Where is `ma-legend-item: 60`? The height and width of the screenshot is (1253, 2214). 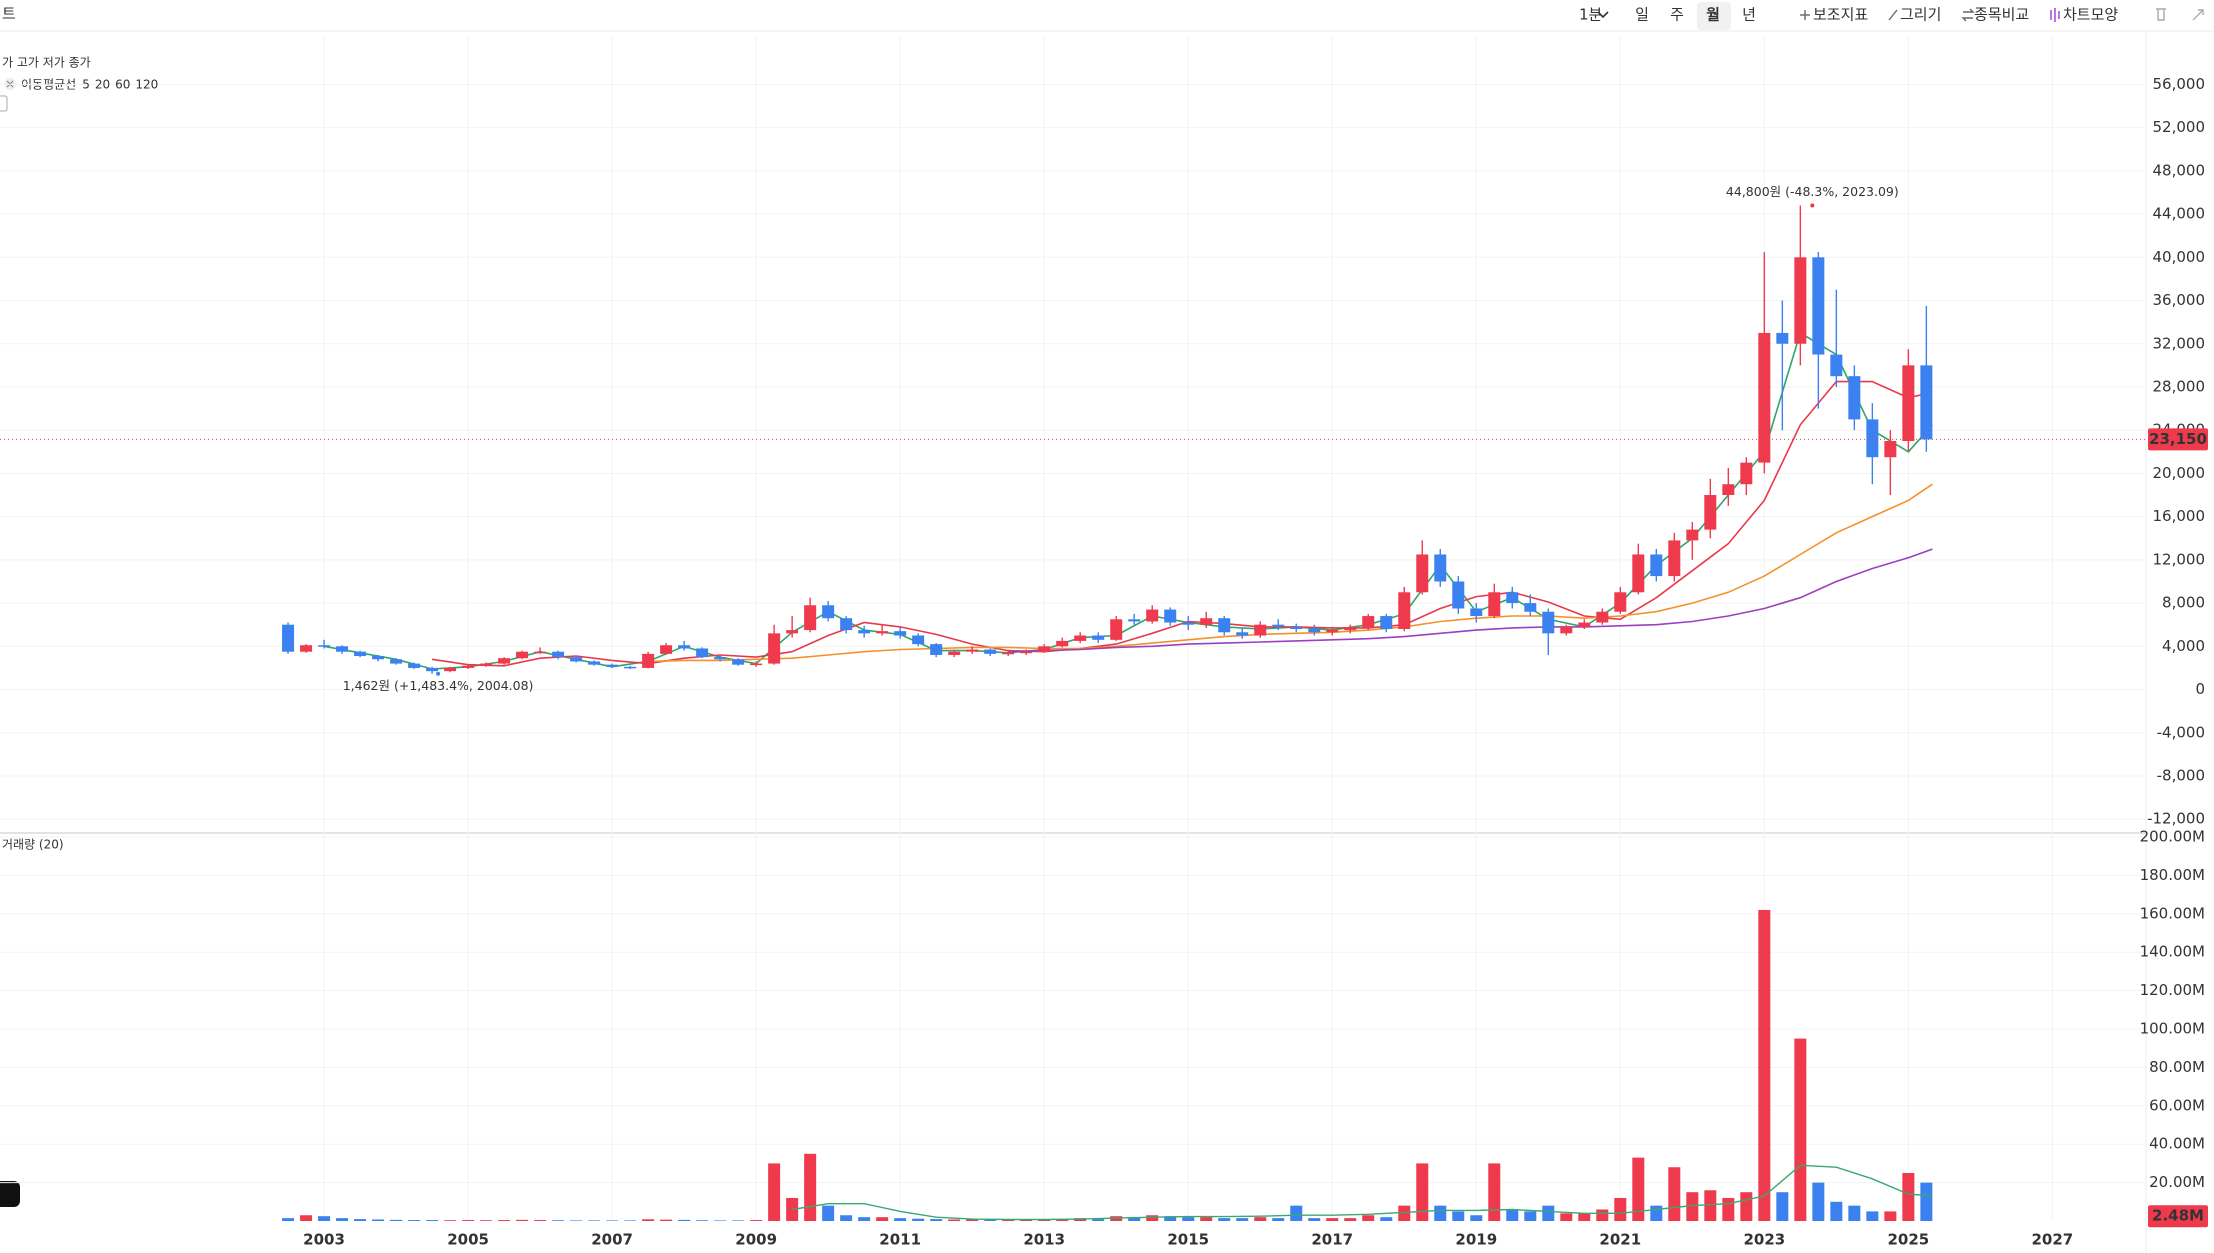 ma-legend-item: 60 is located at coordinates (122, 85).